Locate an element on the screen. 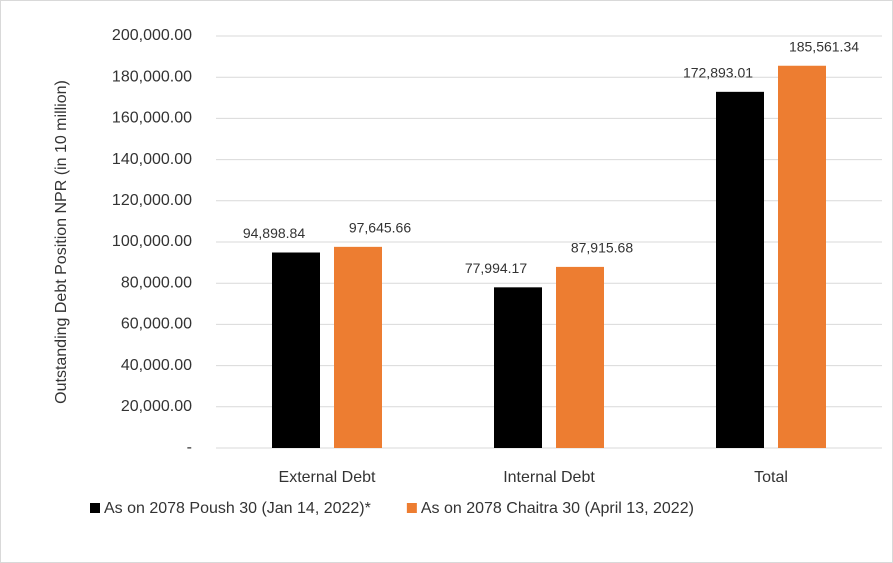  data-label: 172,893.01 is located at coordinates (718, 73).